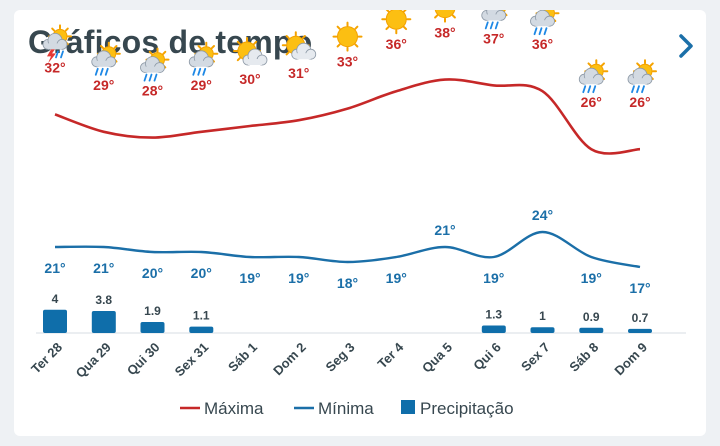 The height and width of the screenshot is (446, 720). Describe the element at coordinates (242, 357) in the screenshot. I see `day-label: Sáb 1` at that location.